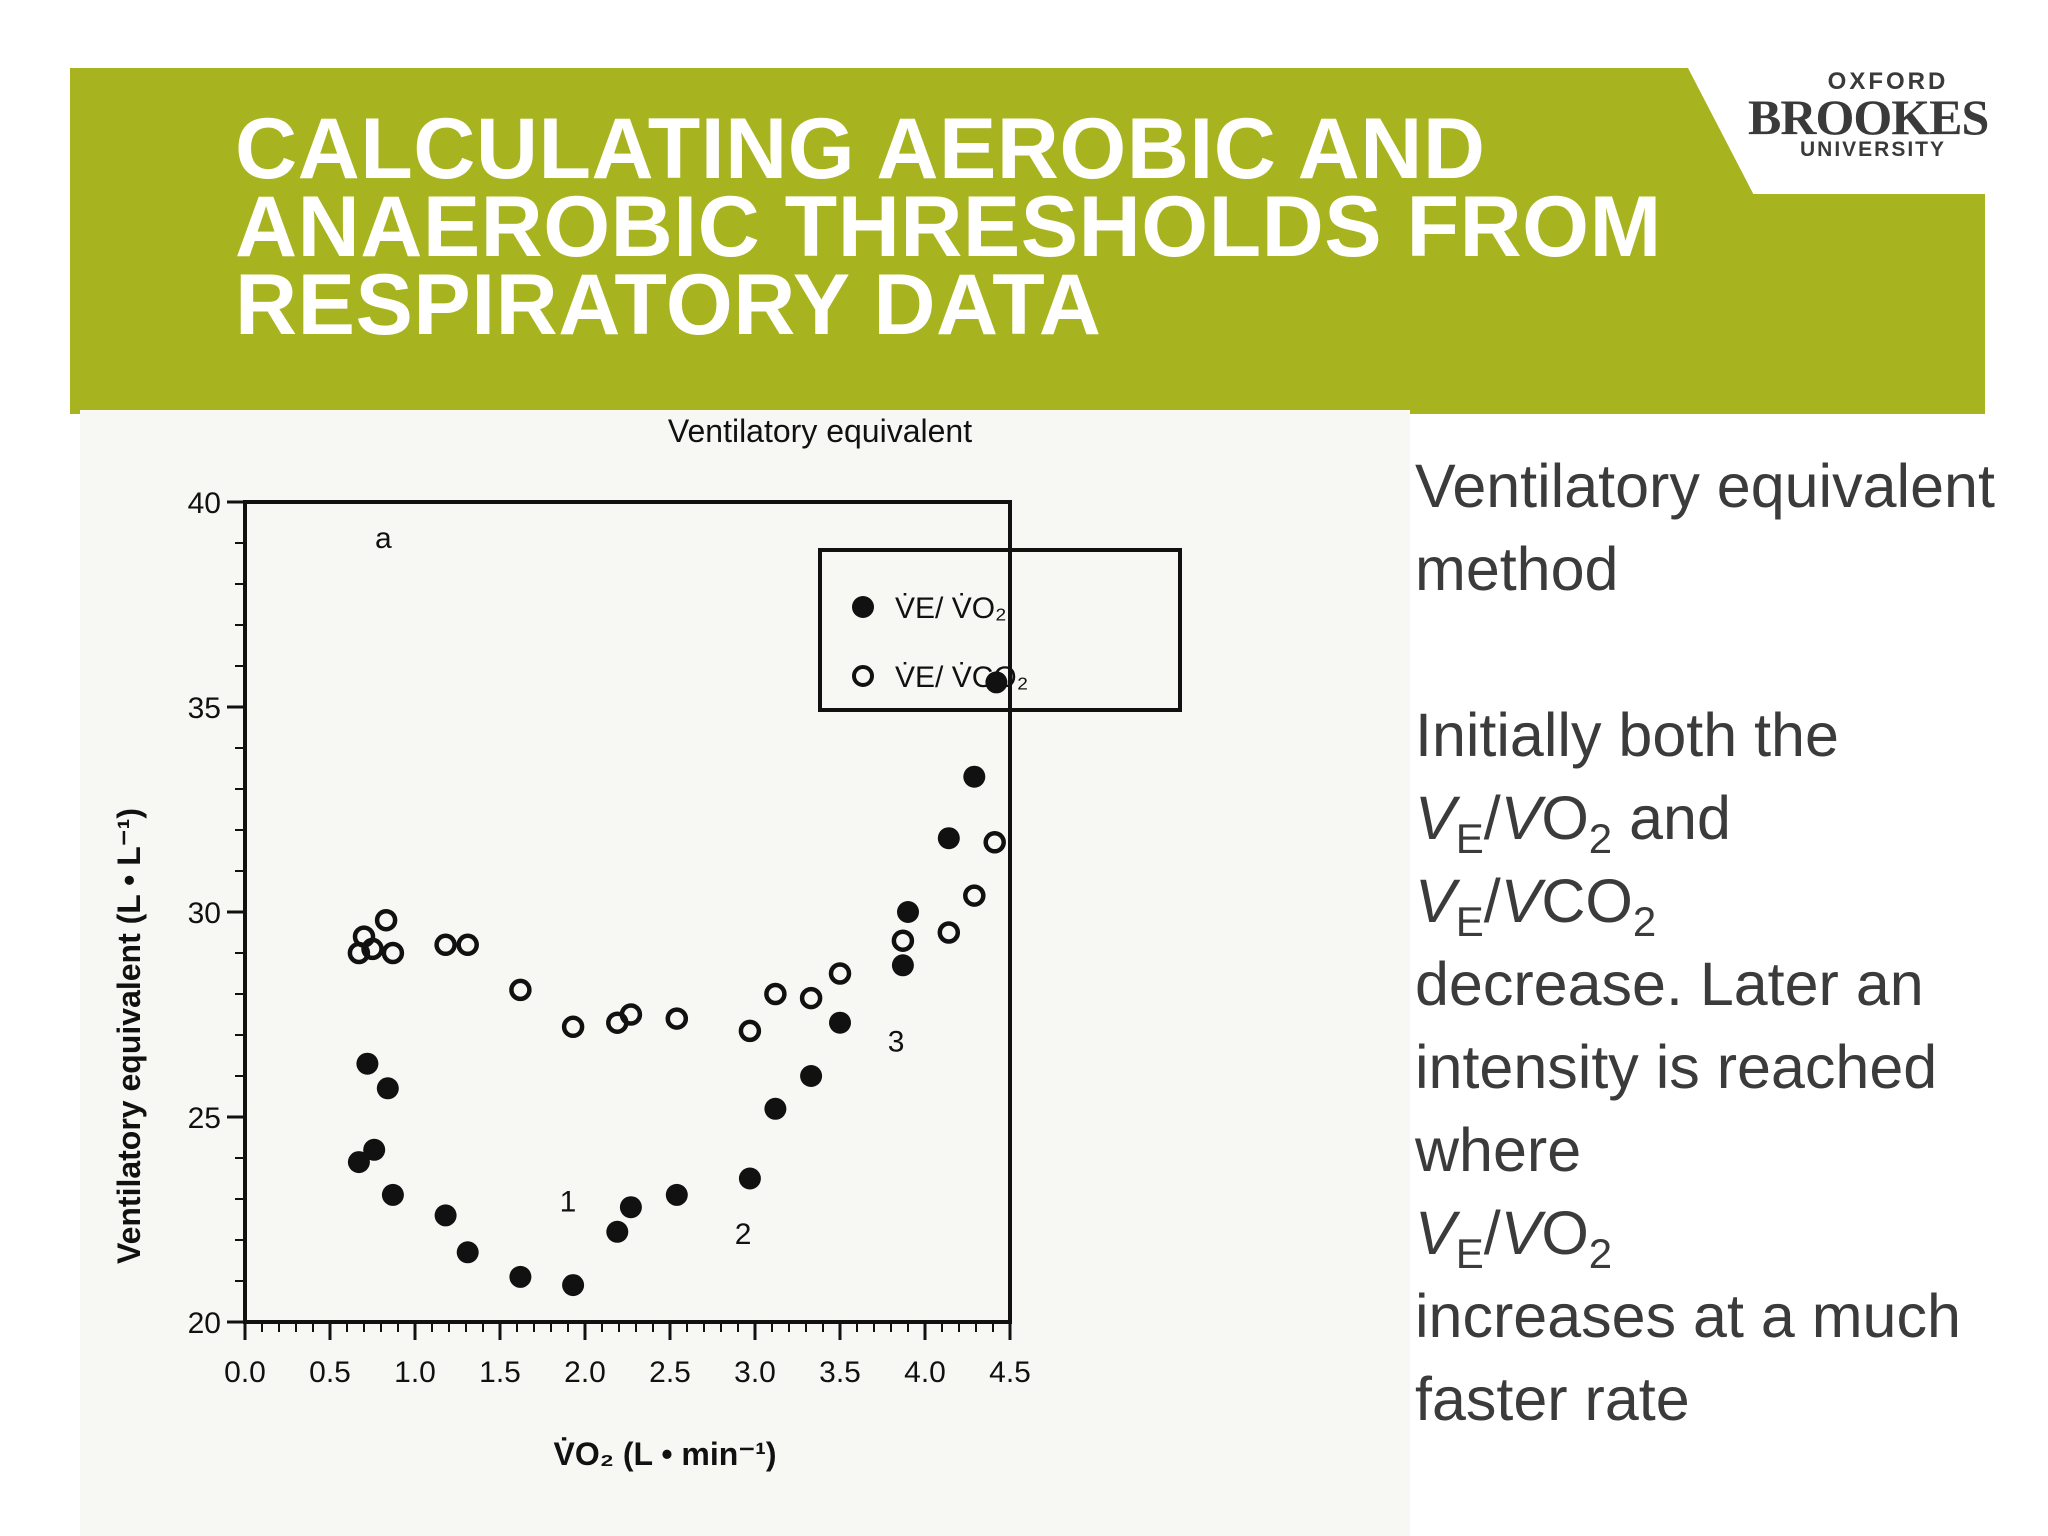  What do you see at coordinates (1705, 527) in the screenshot?
I see `side-heading: Ventilatory equivalent method` at bounding box center [1705, 527].